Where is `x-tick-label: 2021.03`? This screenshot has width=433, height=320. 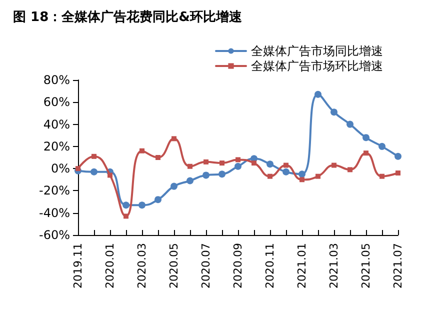 x-tick-label: 2021.03 is located at coordinates (334, 265).